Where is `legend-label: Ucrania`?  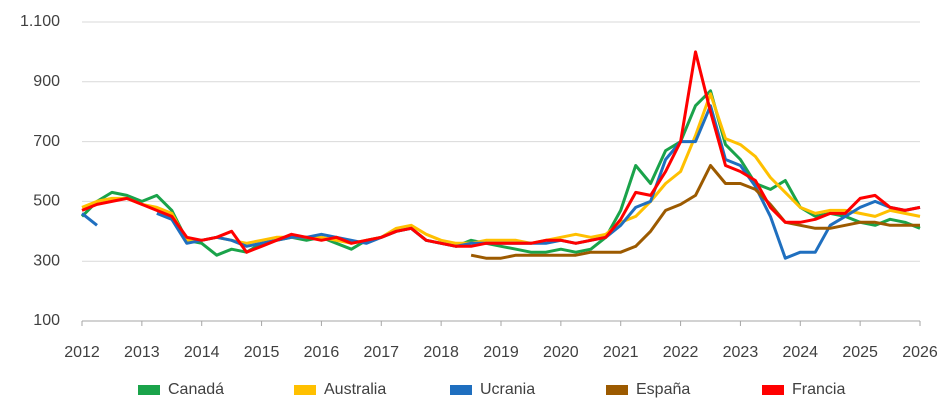
legend-label: Ucrania is located at coordinates (507, 389).